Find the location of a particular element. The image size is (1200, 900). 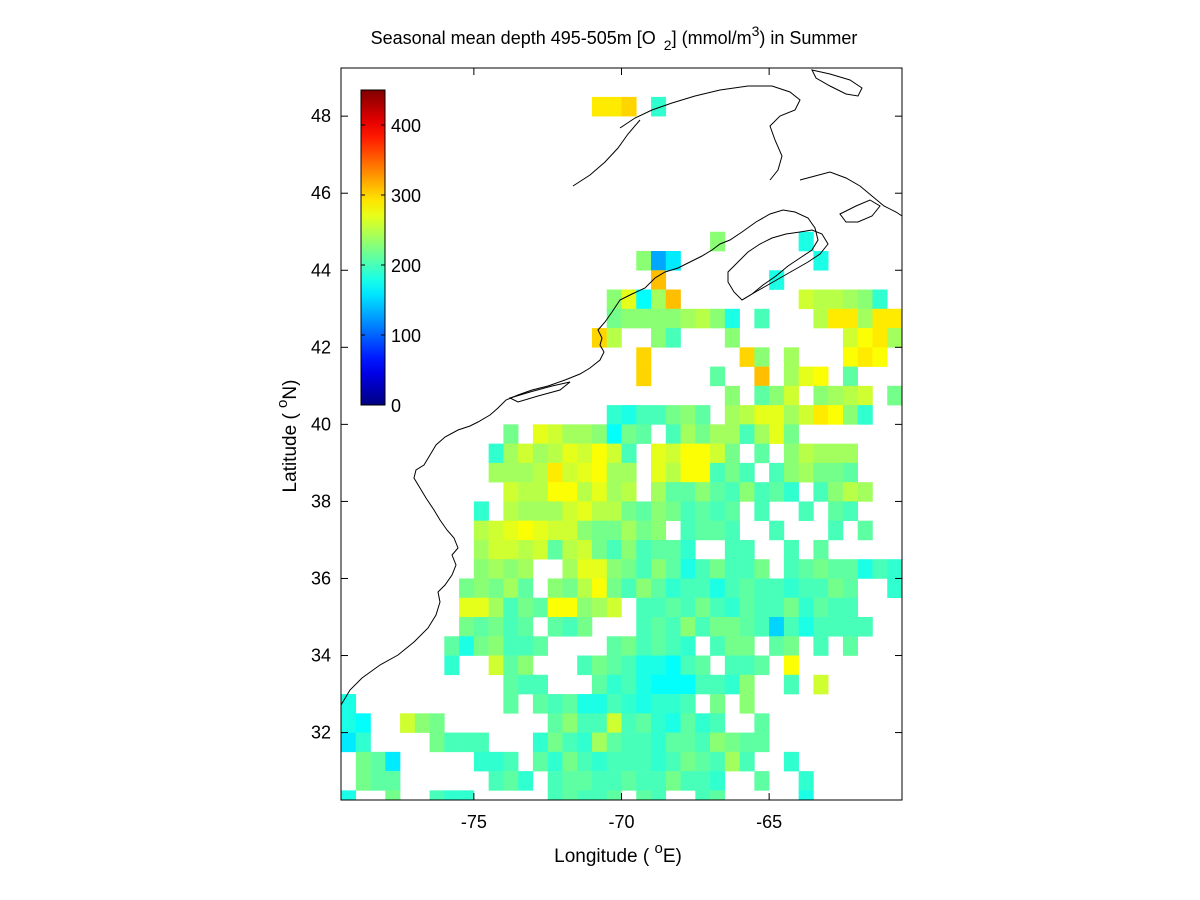

y-tick-label: 42 is located at coordinates (321, 347).